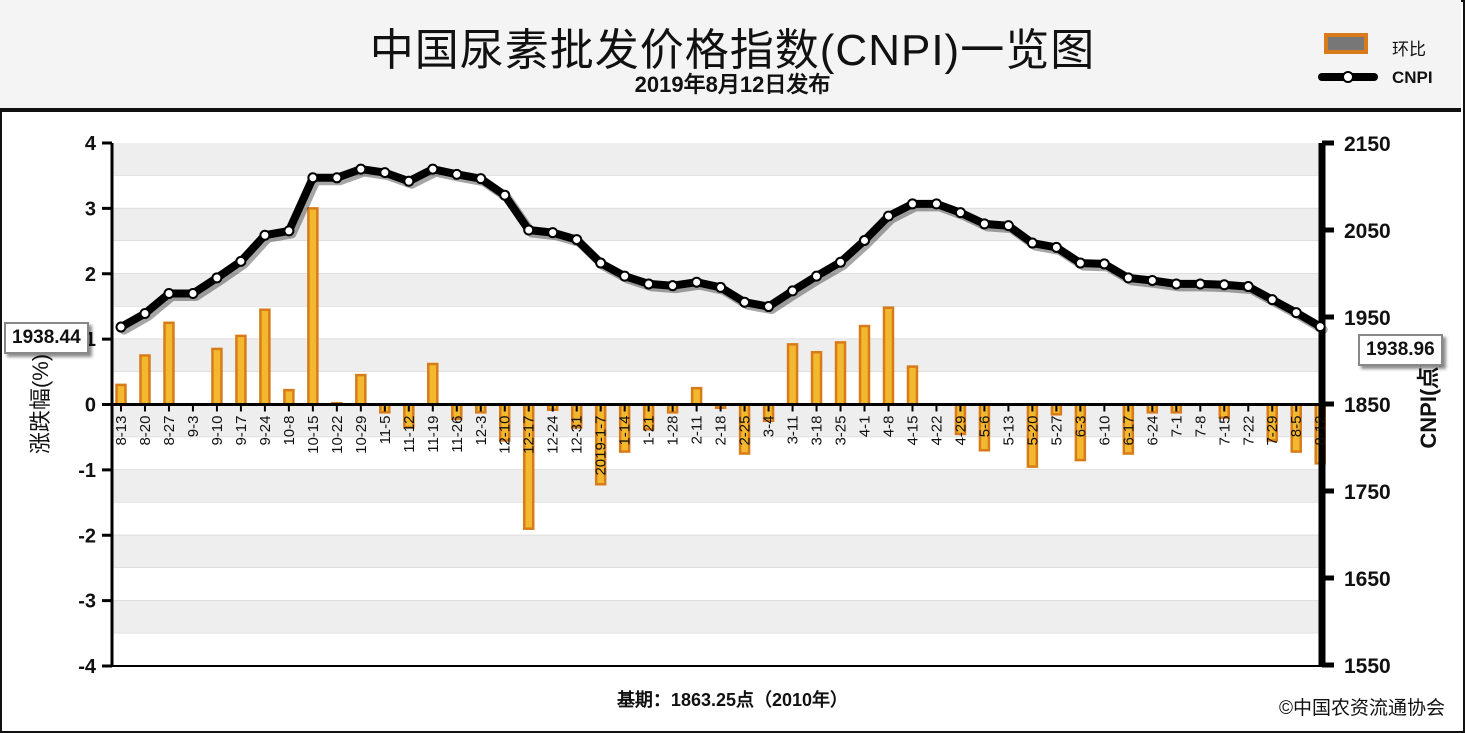 The height and width of the screenshot is (733, 1465). What do you see at coordinates (625, 431) in the screenshot?
I see `x-tick-label: 1-14` at bounding box center [625, 431].